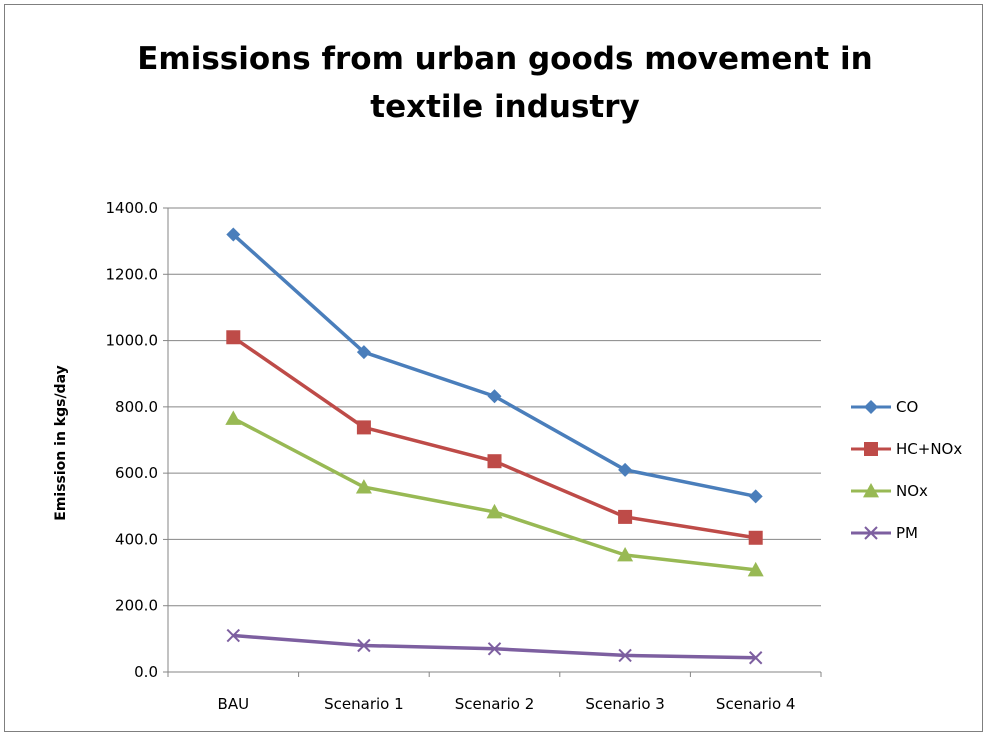 This screenshot has height=738, width=989. Describe the element at coordinates (136, 407) in the screenshot. I see `y-tick-label: 800.0` at that location.